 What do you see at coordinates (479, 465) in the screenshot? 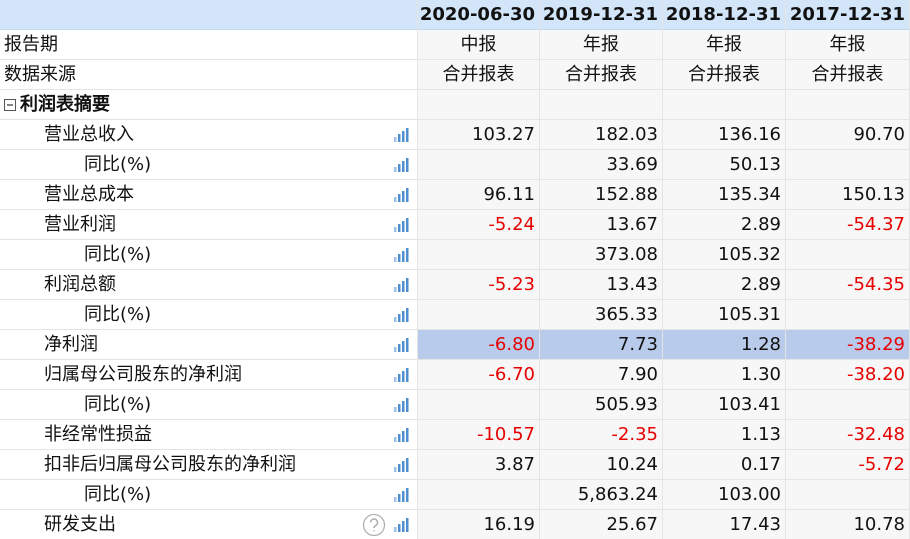
I see `value-cell: 3.87` at bounding box center [479, 465].